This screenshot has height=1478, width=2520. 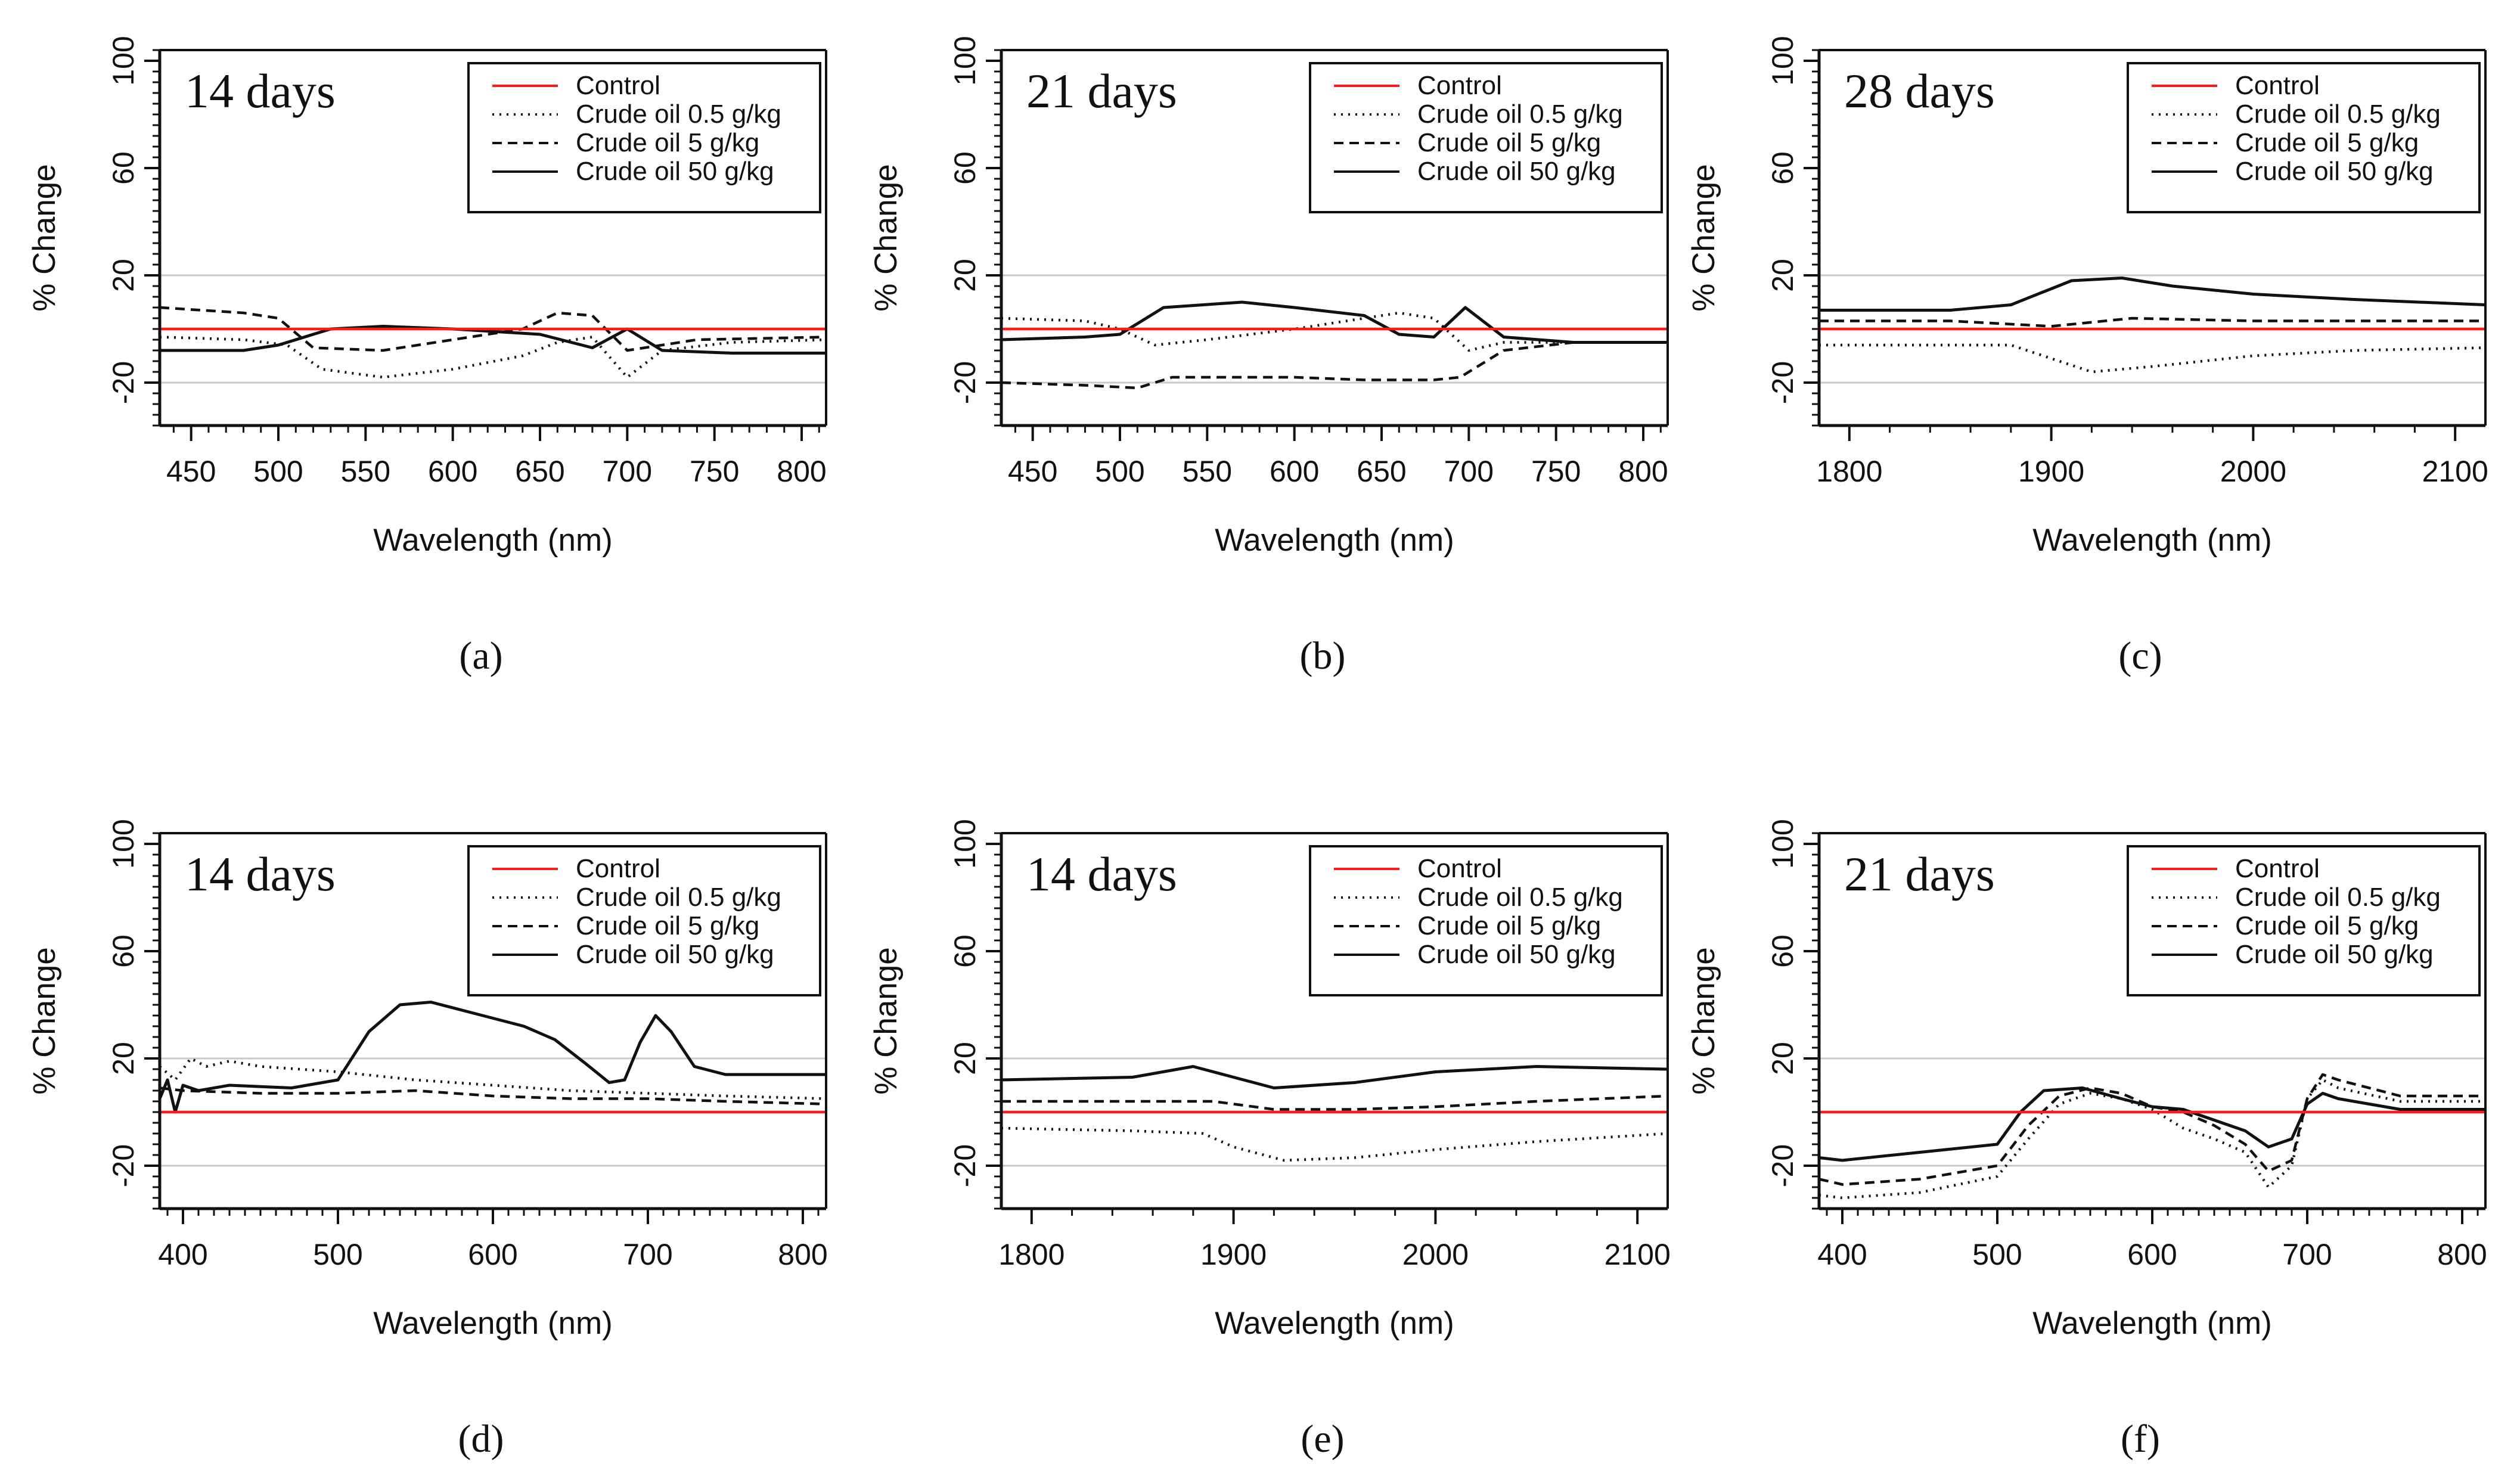 What do you see at coordinates (481, 1439) in the screenshot?
I see `panel-caption: (d)` at bounding box center [481, 1439].